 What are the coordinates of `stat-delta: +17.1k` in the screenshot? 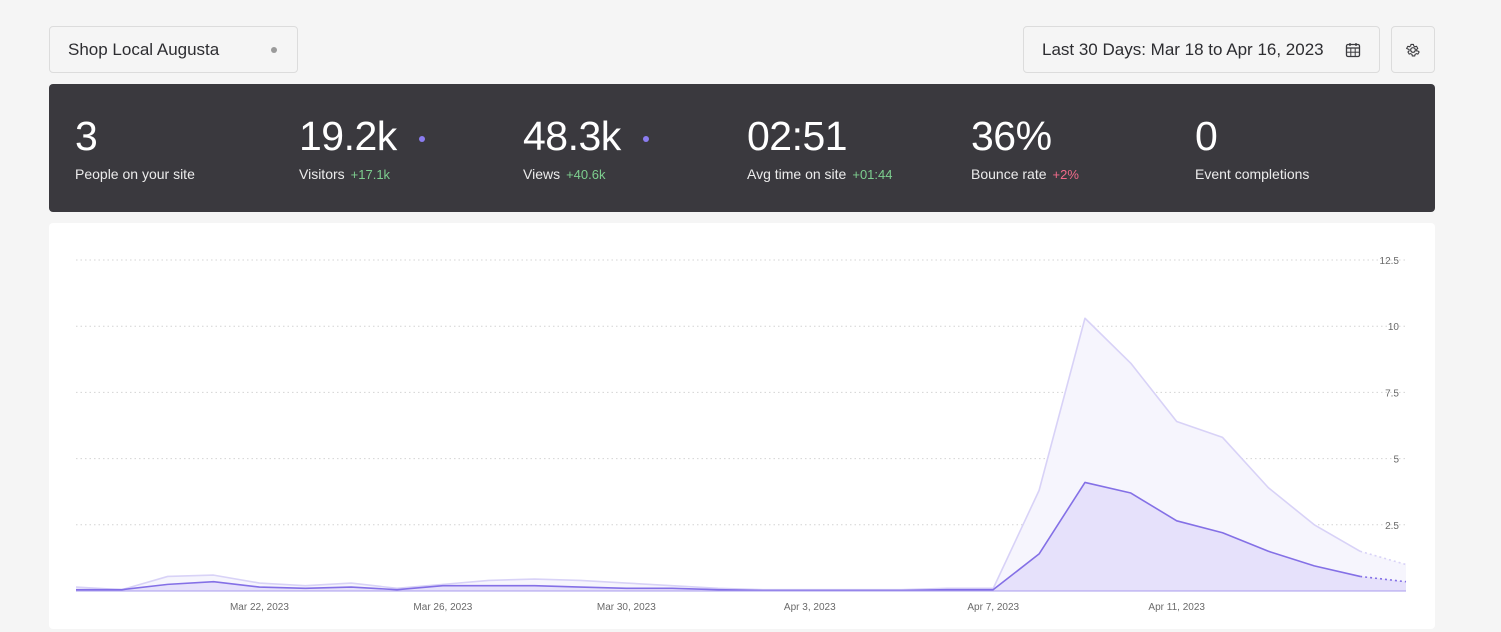 It's located at (370, 174).